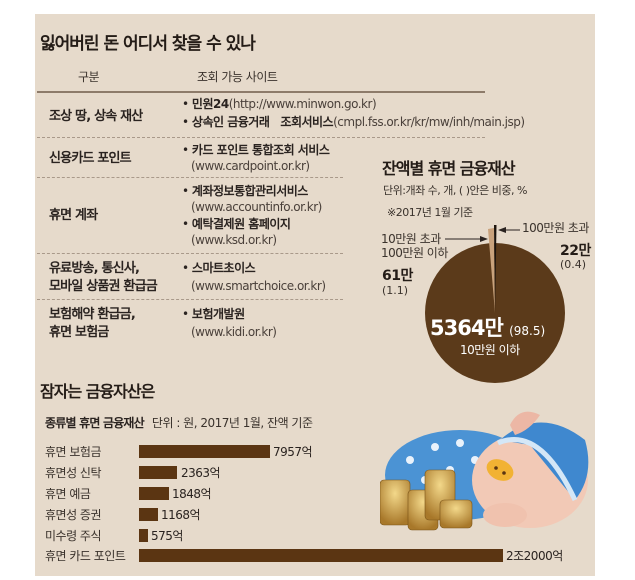  Describe the element at coordinates (73, 515) in the screenshot. I see `bar-label: 휴면성 증권` at that location.